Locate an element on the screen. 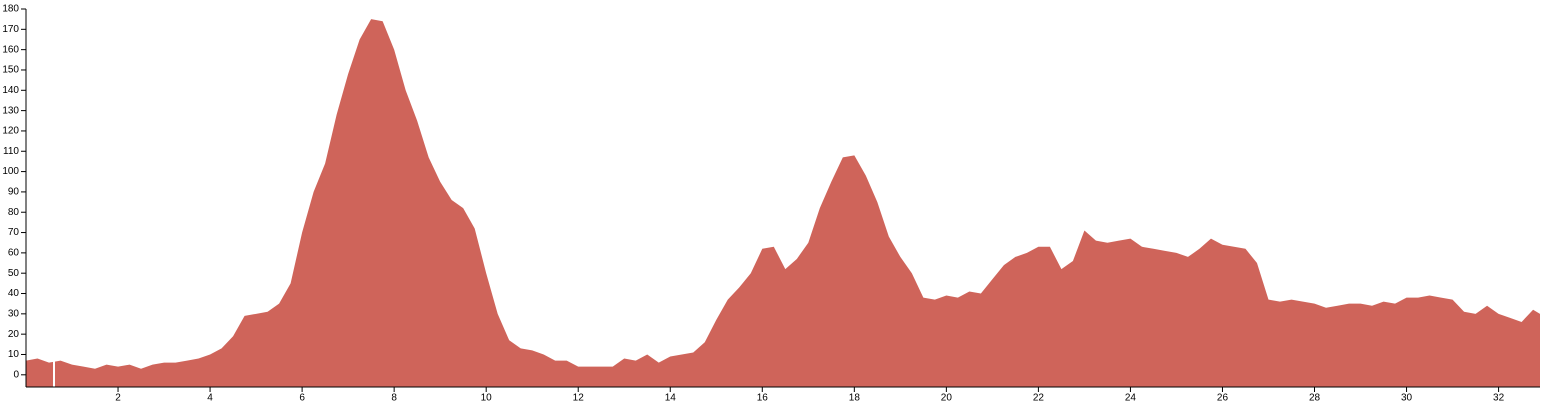 This screenshot has width=1542, height=409. y-tick-label: 80 is located at coordinates (14, 212).